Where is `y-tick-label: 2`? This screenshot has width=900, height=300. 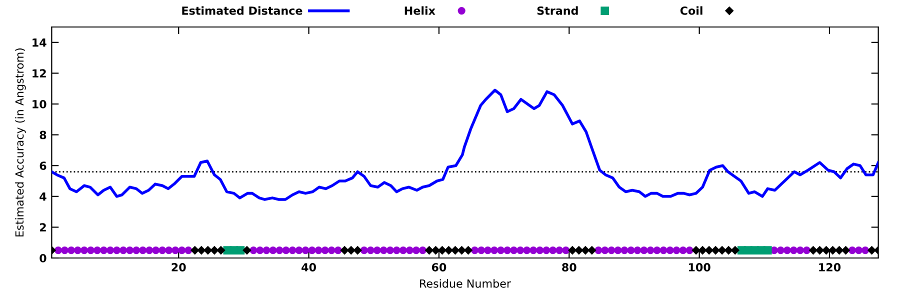 y-tick-label: 2 is located at coordinates (43, 227).